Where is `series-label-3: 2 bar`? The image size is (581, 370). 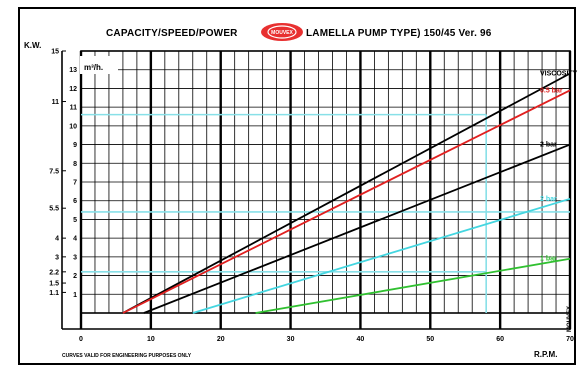
series-label-3: 2 bar is located at coordinates (548, 145).